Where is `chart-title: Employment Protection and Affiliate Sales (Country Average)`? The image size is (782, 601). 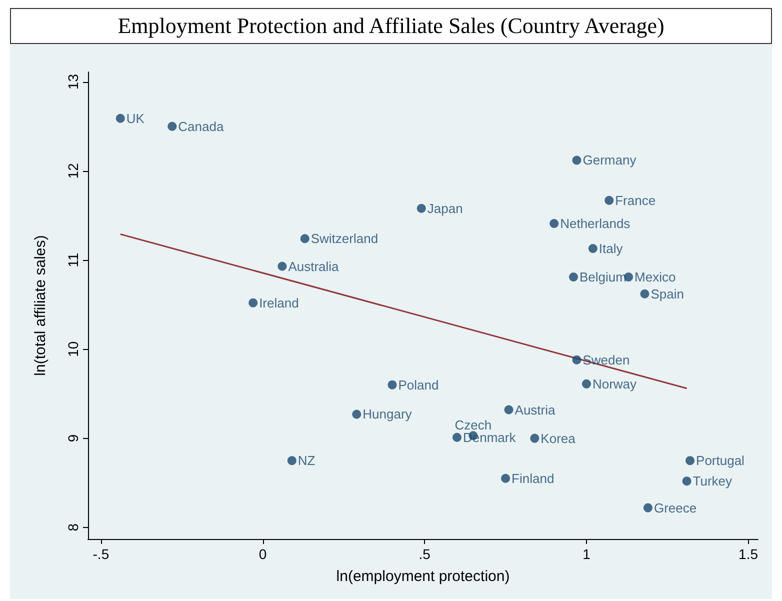
chart-title: Employment Protection and Affiliate Sales (Country Average) is located at coordinates (391, 26).